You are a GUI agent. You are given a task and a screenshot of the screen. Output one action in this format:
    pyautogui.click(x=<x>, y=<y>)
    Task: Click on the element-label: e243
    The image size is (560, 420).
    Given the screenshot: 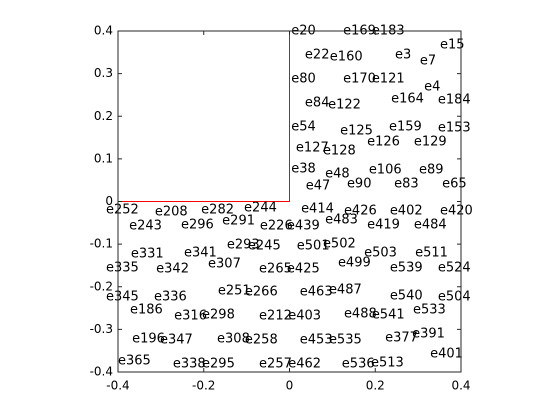 What is the action you would take?
    pyautogui.click(x=145, y=225)
    